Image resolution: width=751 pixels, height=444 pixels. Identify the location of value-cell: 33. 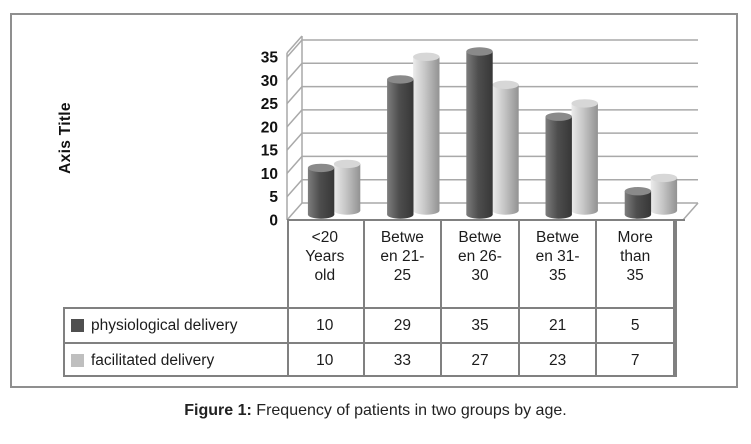
(403, 359).